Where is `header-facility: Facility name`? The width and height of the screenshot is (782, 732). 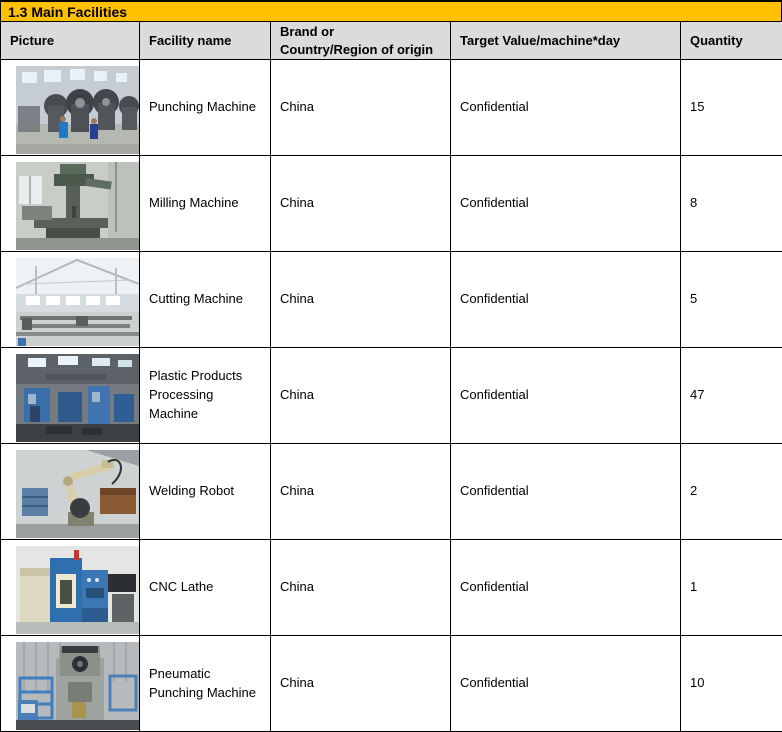 header-facility: Facility name is located at coordinates (205, 40).